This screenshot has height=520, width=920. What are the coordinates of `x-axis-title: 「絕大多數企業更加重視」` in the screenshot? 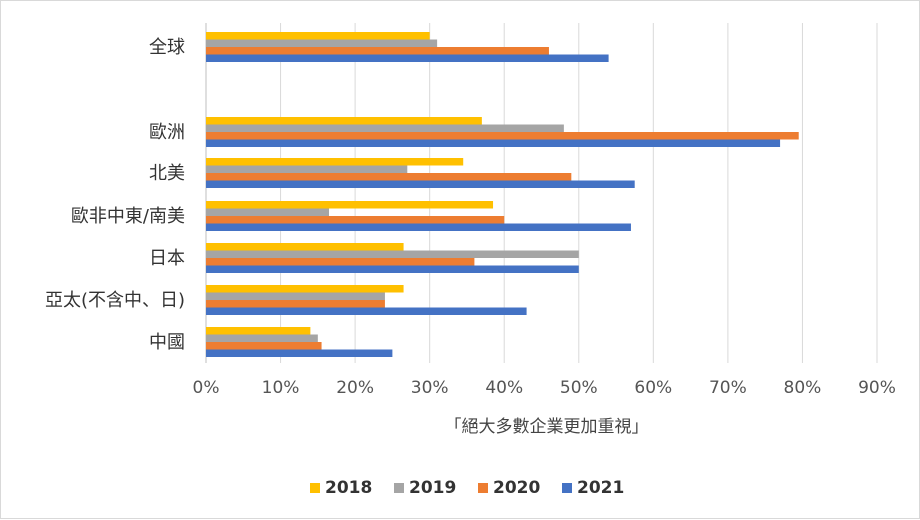 It's located at (547, 427).